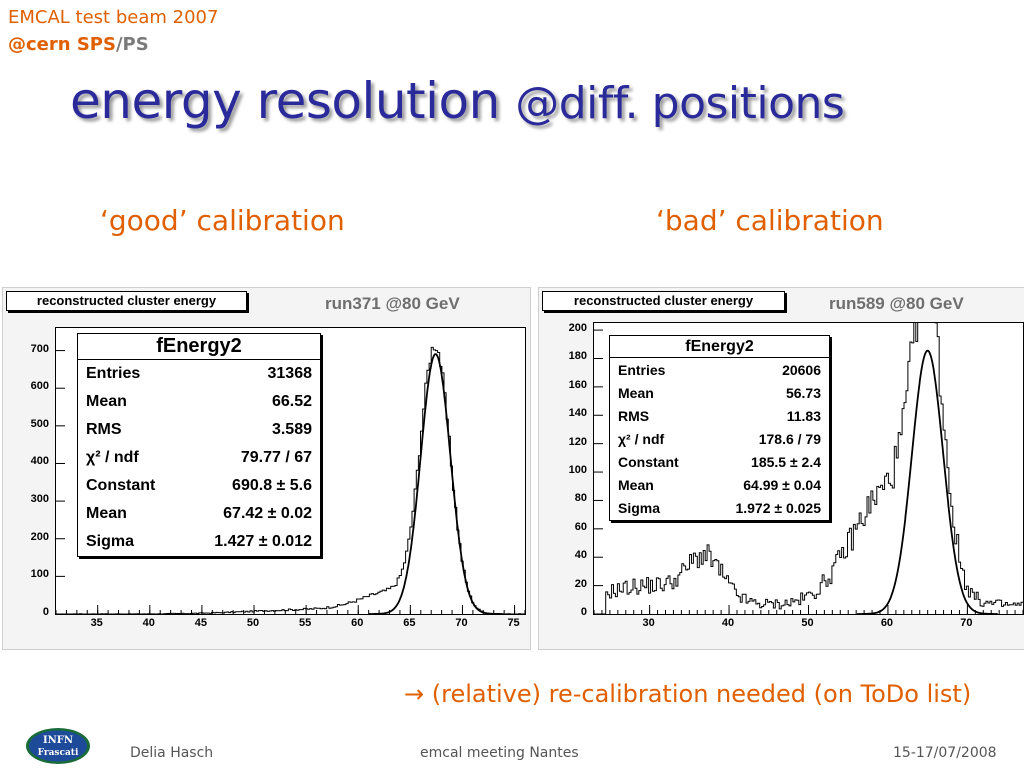  I want to click on stats-row: Sigma 1.427 ± 0.012, so click(199, 542).